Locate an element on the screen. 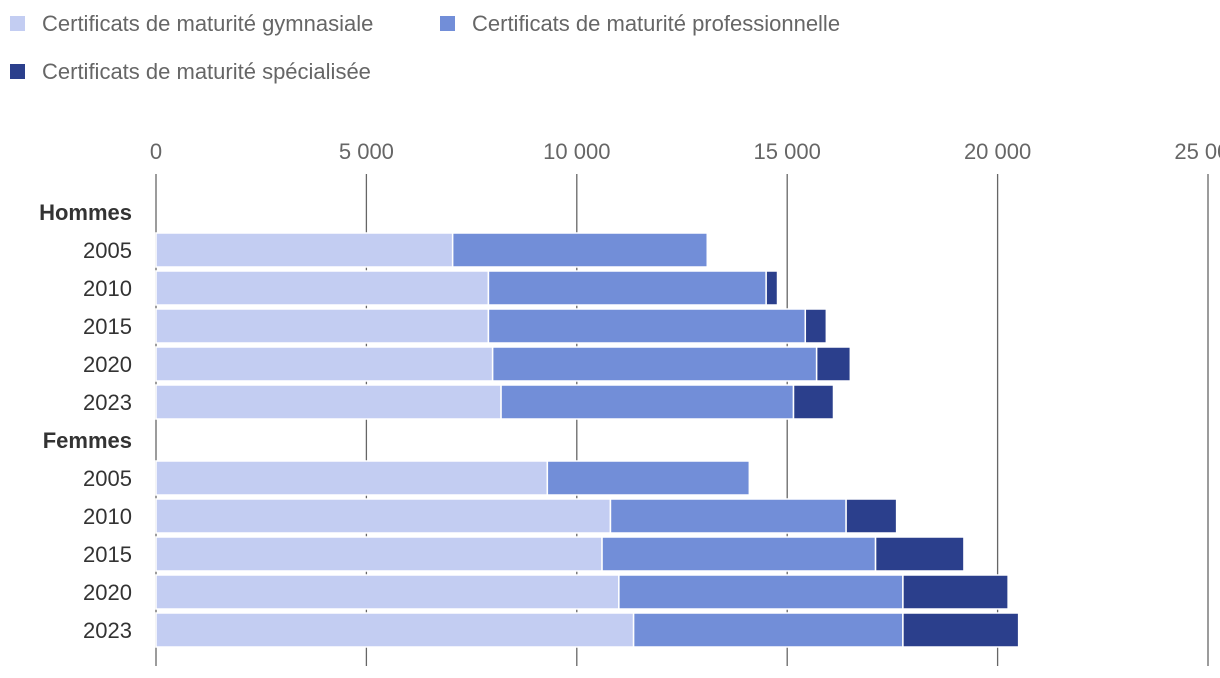 The height and width of the screenshot is (678, 1220). x-tick-label: 20 000 is located at coordinates (997, 151).